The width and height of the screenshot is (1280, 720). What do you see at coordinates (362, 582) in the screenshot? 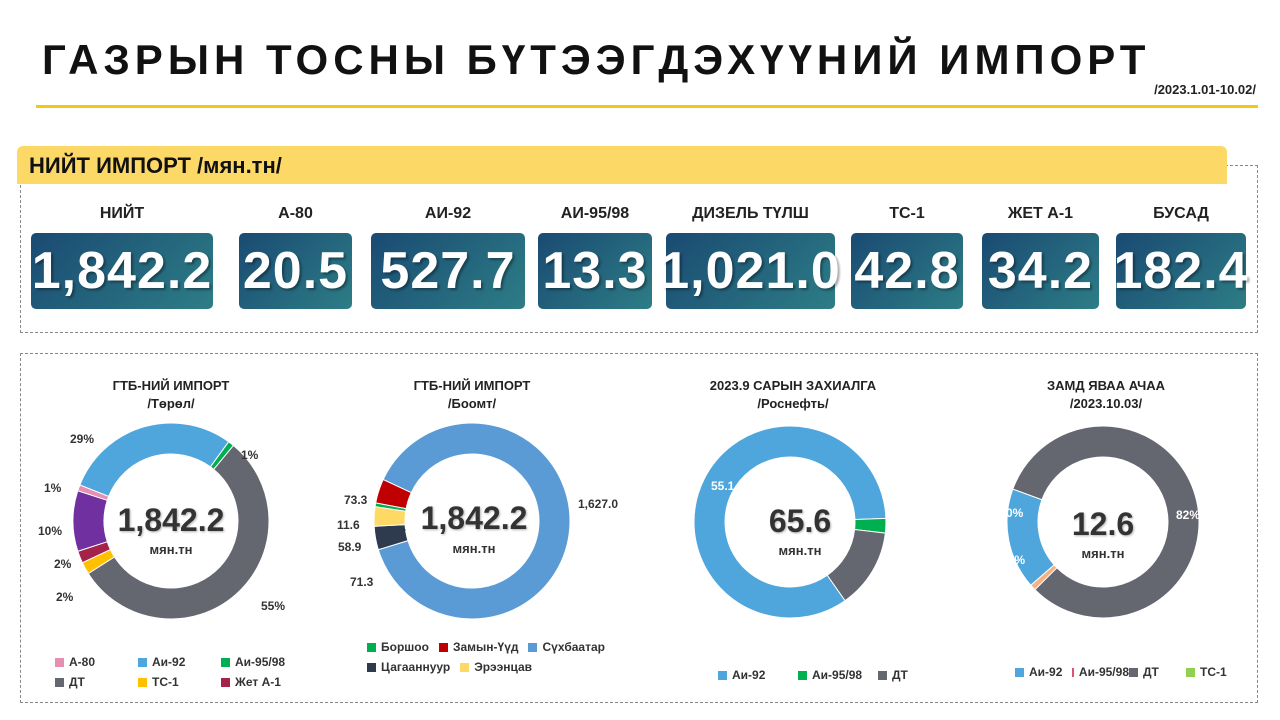
I see `chart2-label: 71.3` at bounding box center [362, 582].